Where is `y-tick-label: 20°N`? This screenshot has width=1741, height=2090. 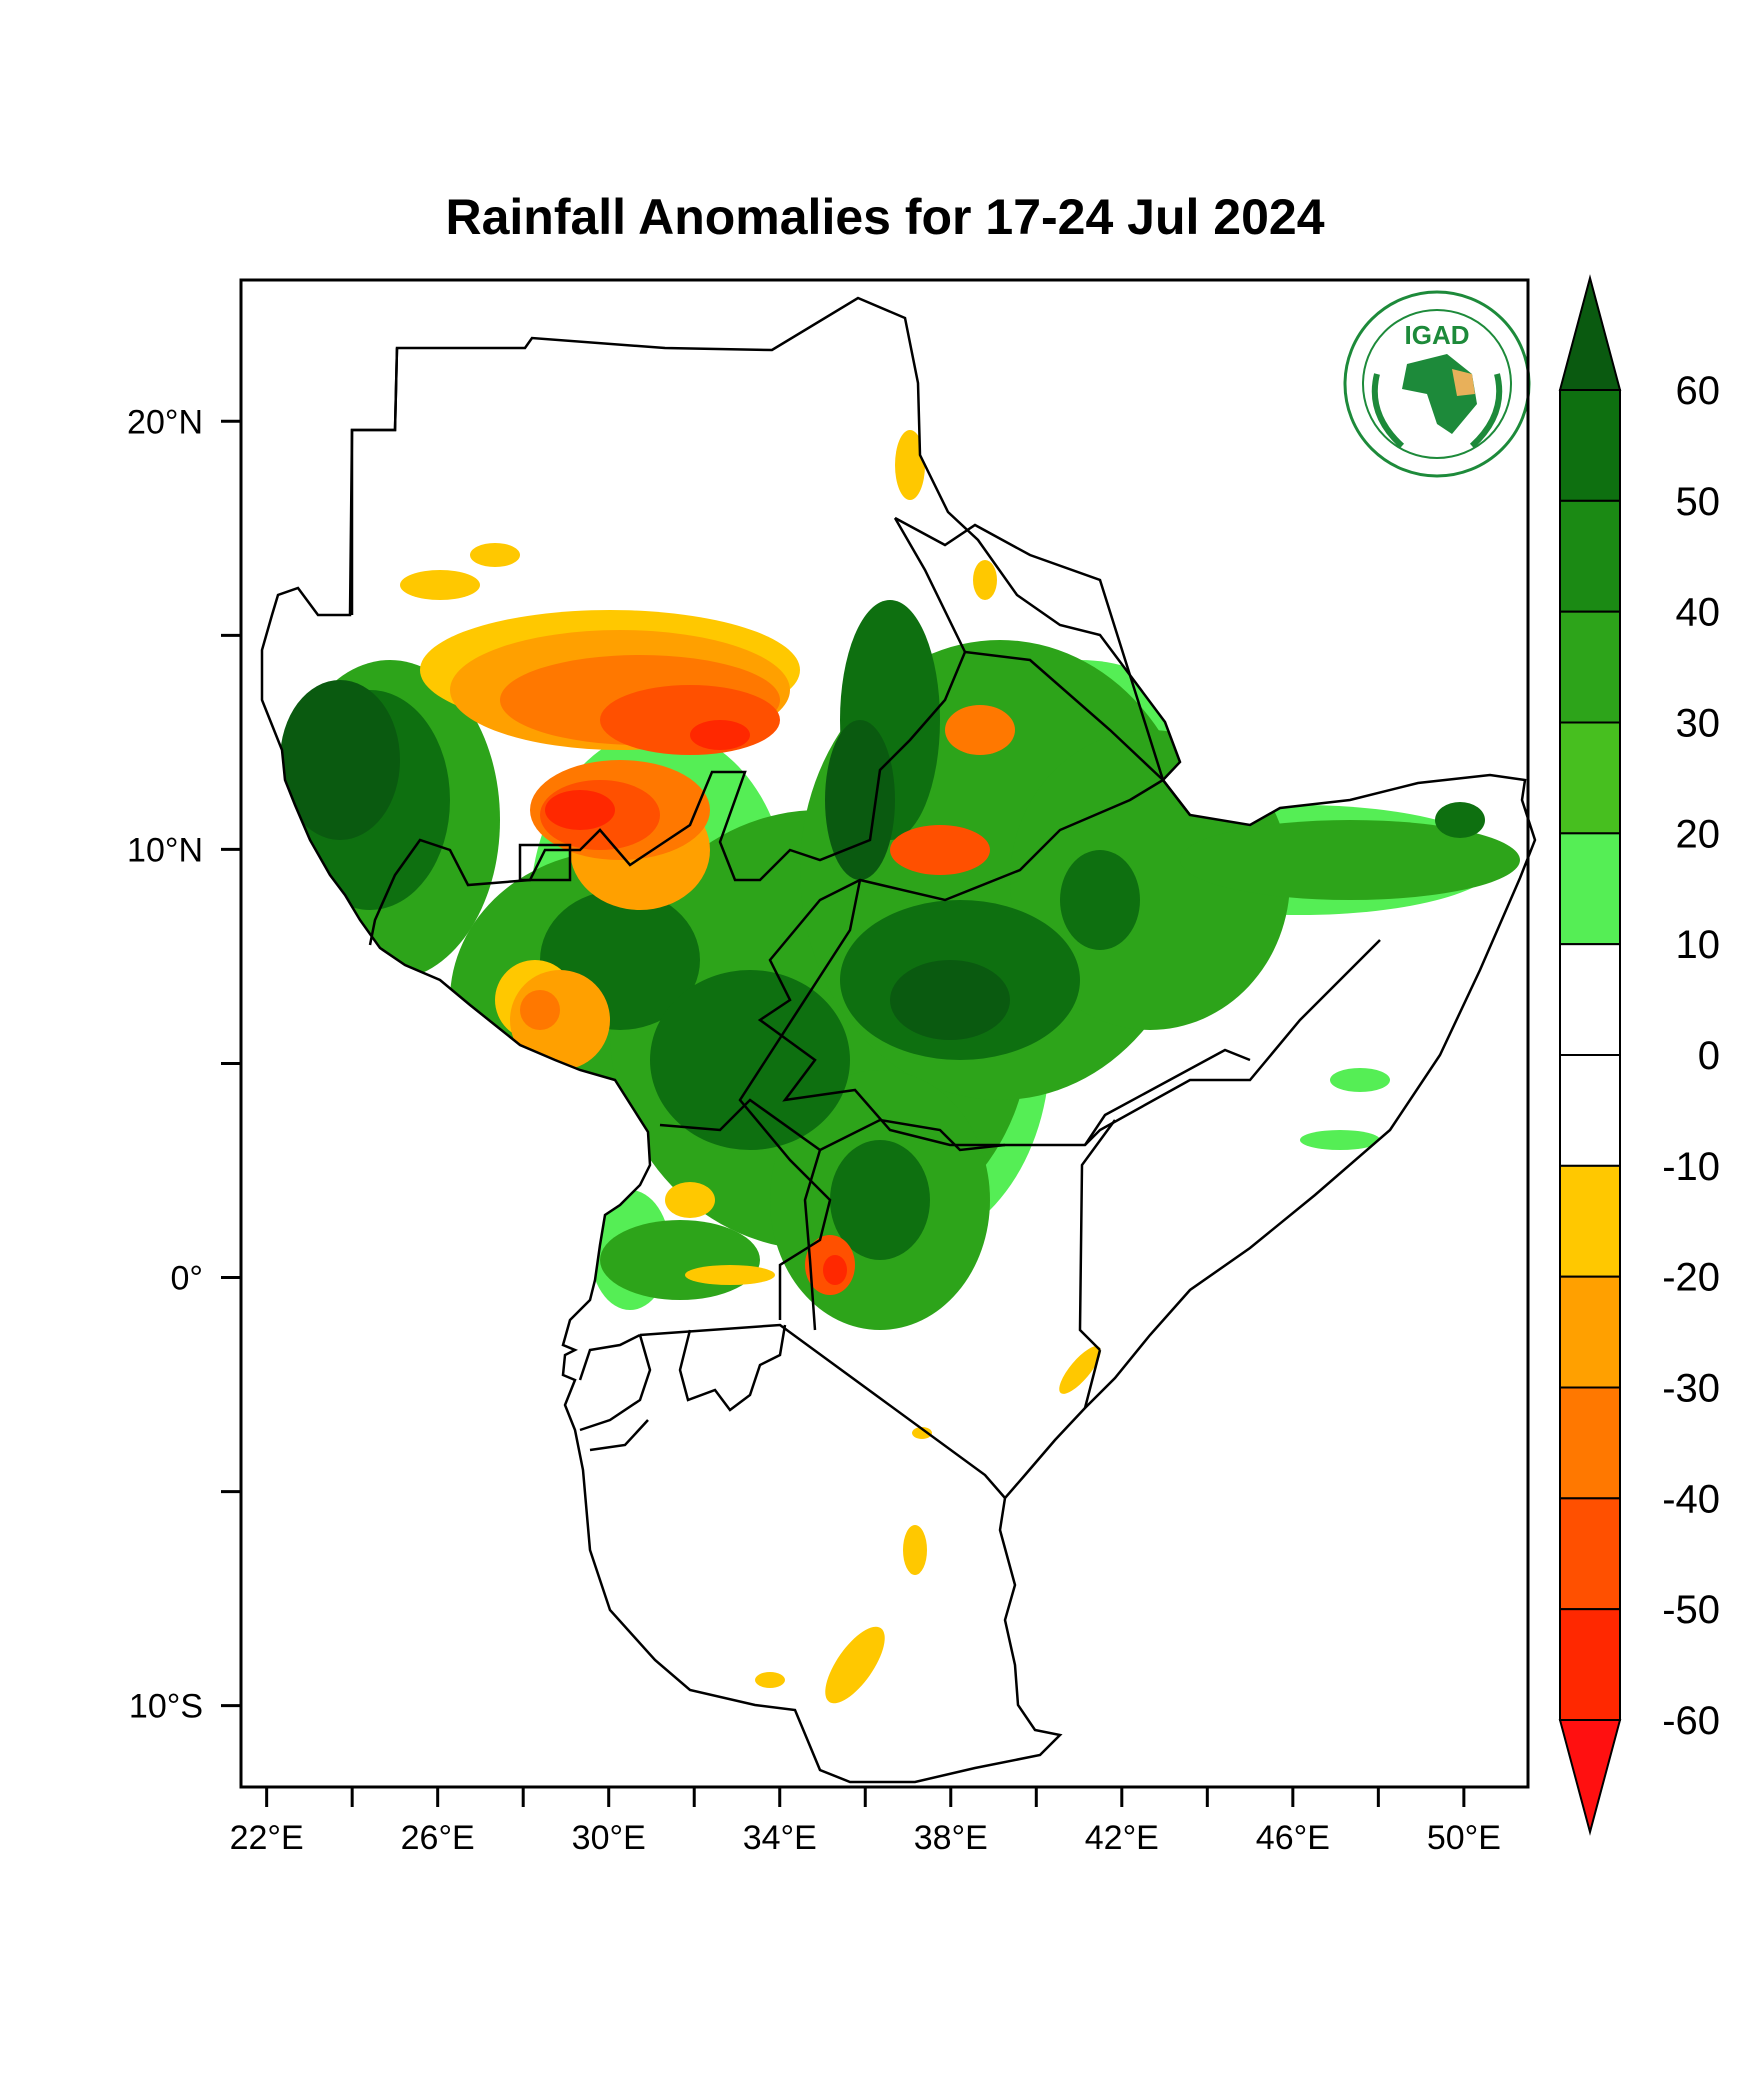 y-tick-label: 20°N is located at coordinates (165, 422).